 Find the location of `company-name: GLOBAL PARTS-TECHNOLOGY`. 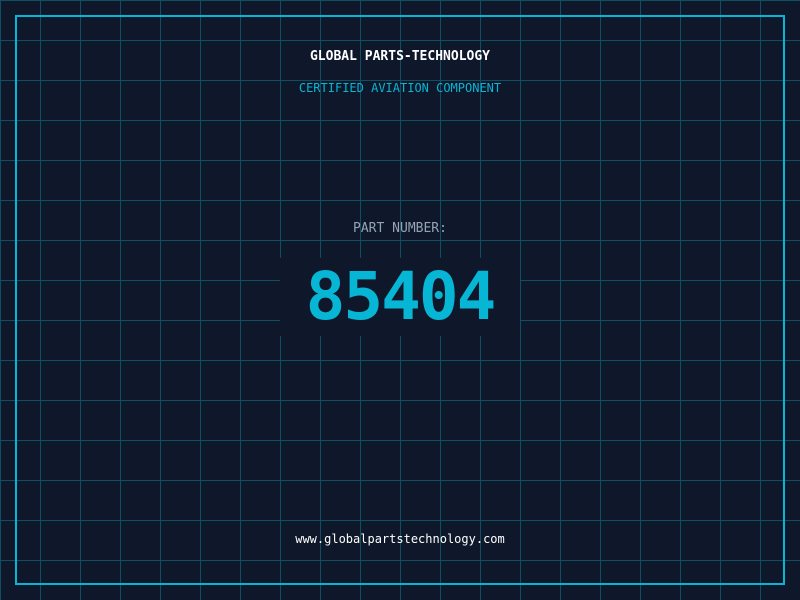

company-name: GLOBAL PARTS-TECHNOLOGY is located at coordinates (399, 56).